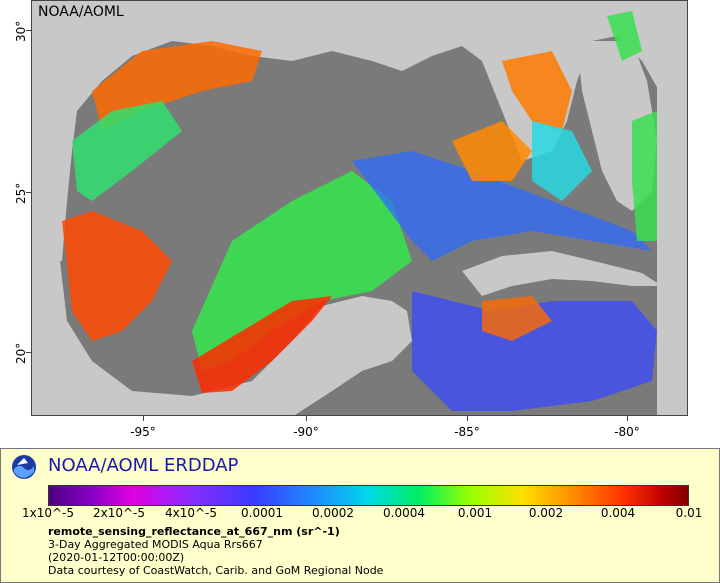 The height and width of the screenshot is (583, 720). What do you see at coordinates (475, 513) in the screenshot?
I see `colorbar-tick: 0.001` at bounding box center [475, 513].